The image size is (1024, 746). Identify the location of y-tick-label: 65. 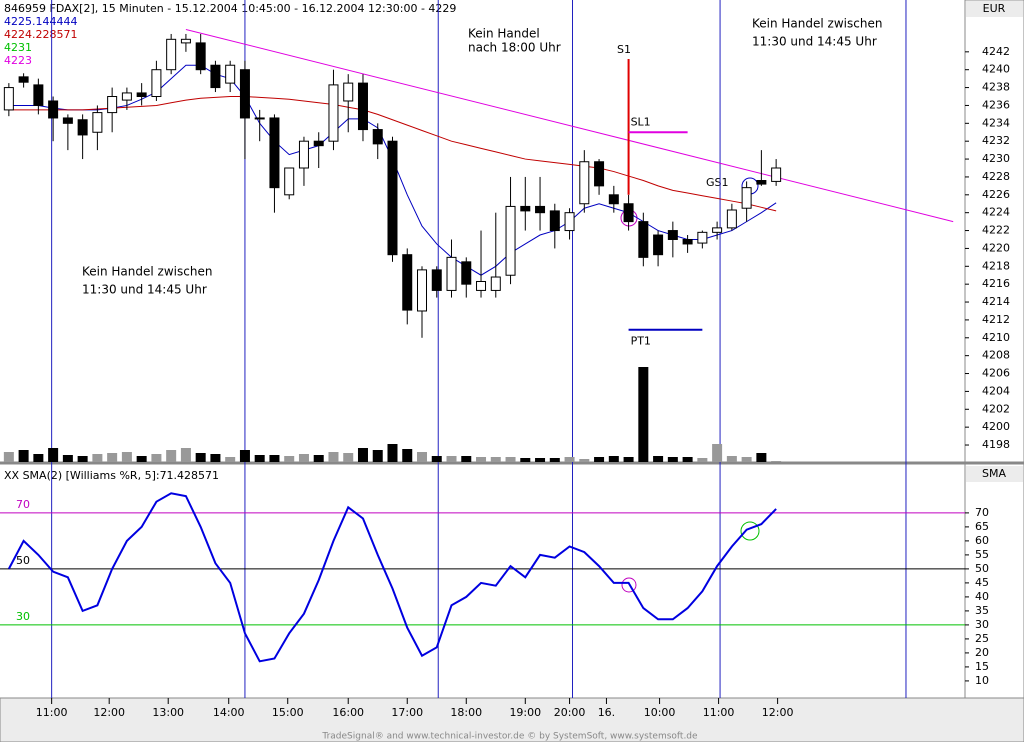
(982, 526).